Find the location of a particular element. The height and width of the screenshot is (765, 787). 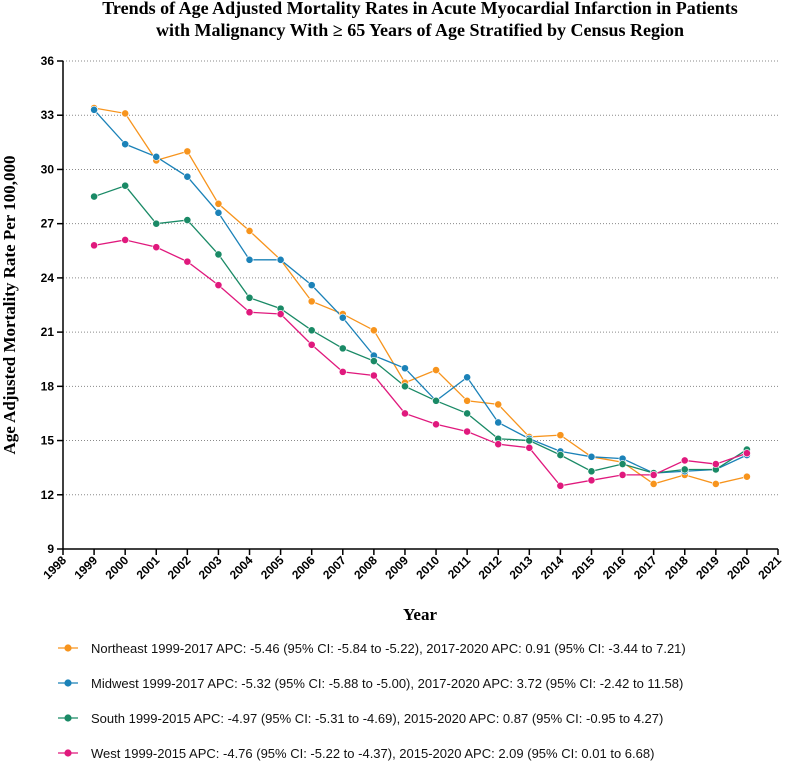

y-tick-label: 9 is located at coordinates (50, 549).